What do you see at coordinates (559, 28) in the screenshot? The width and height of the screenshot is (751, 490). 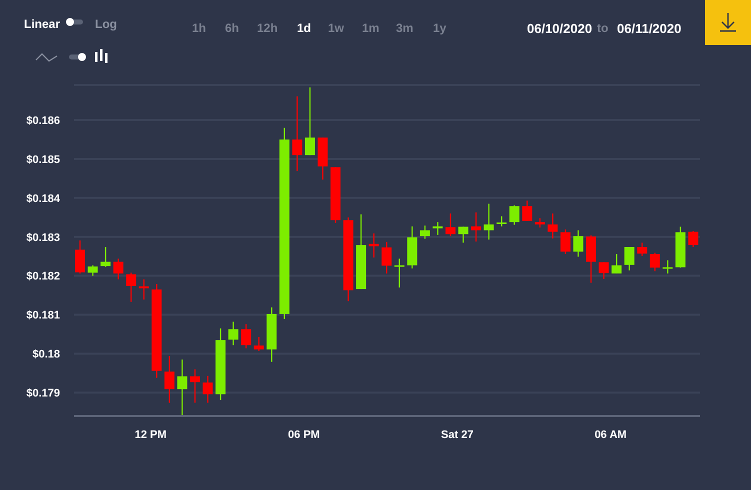 I see `text: 06/10/2020` at bounding box center [559, 28].